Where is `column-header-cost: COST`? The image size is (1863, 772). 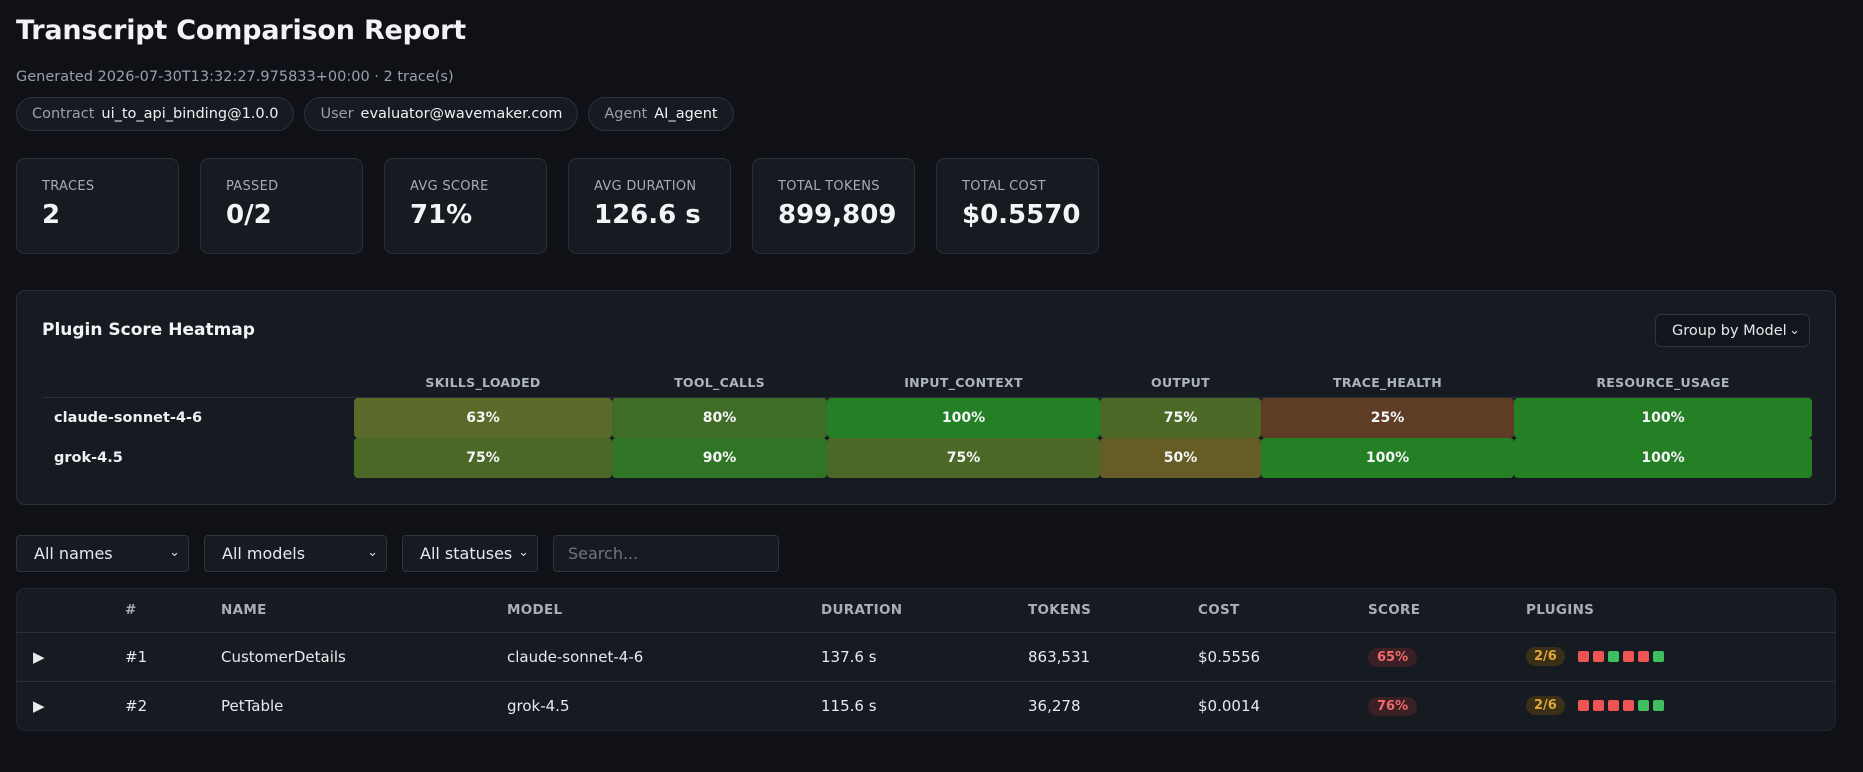 column-header-cost: COST is located at coordinates (1283, 611).